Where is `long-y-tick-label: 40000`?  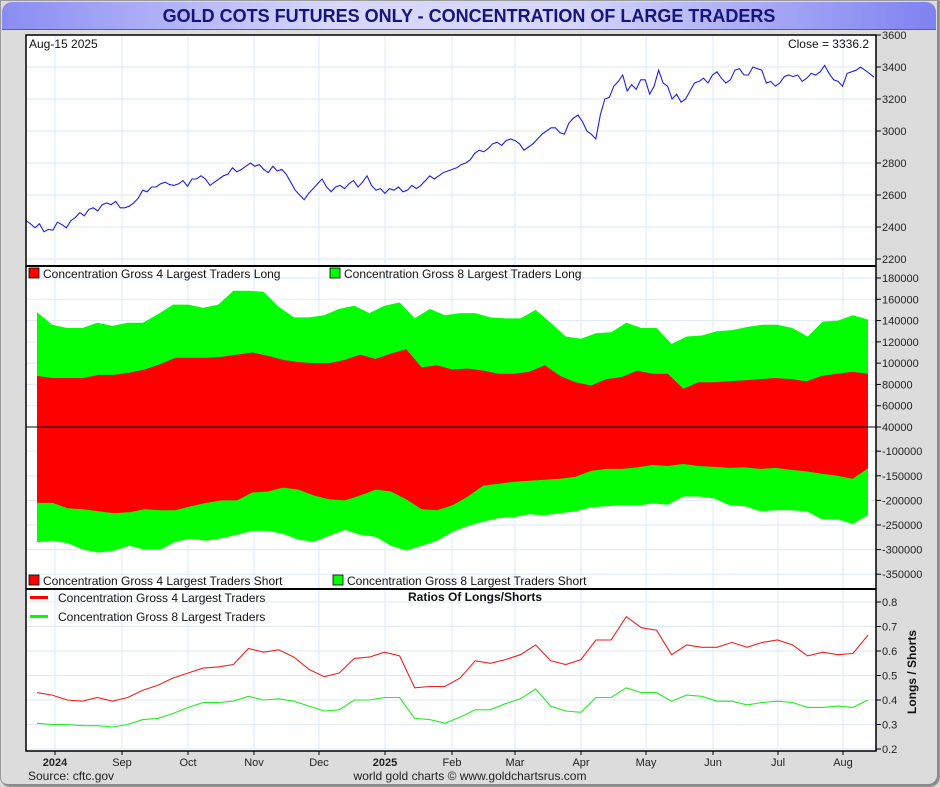
long-y-tick-label: 40000 is located at coordinates (897, 428).